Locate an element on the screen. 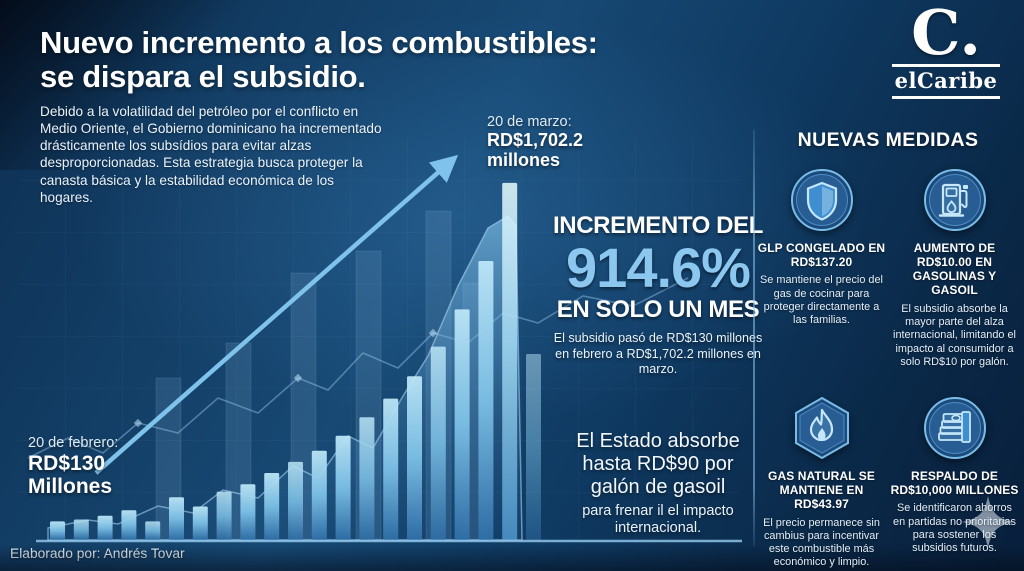 The width and height of the screenshot is (1024, 571). label-march-value: RD$1,702.2 is located at coordinates (535, 140).